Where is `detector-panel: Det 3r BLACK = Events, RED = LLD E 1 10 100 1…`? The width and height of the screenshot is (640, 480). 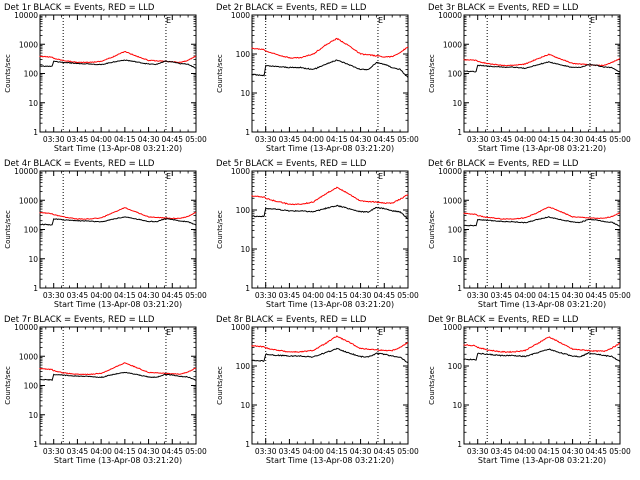 detector-panel: Det 3r BLACK = Events, RED = LLD E 1 10 100 1… is located at coordinates (529, 78).